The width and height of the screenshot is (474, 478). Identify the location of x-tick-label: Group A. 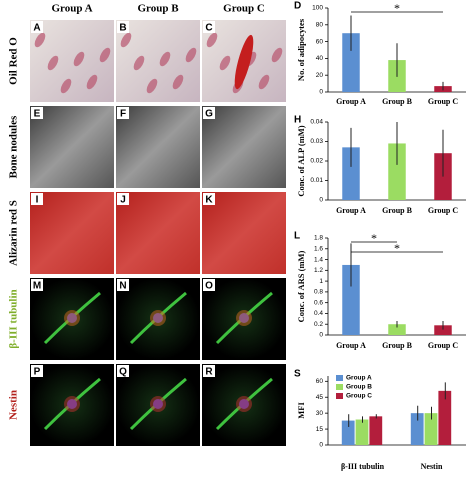
(351, 210).